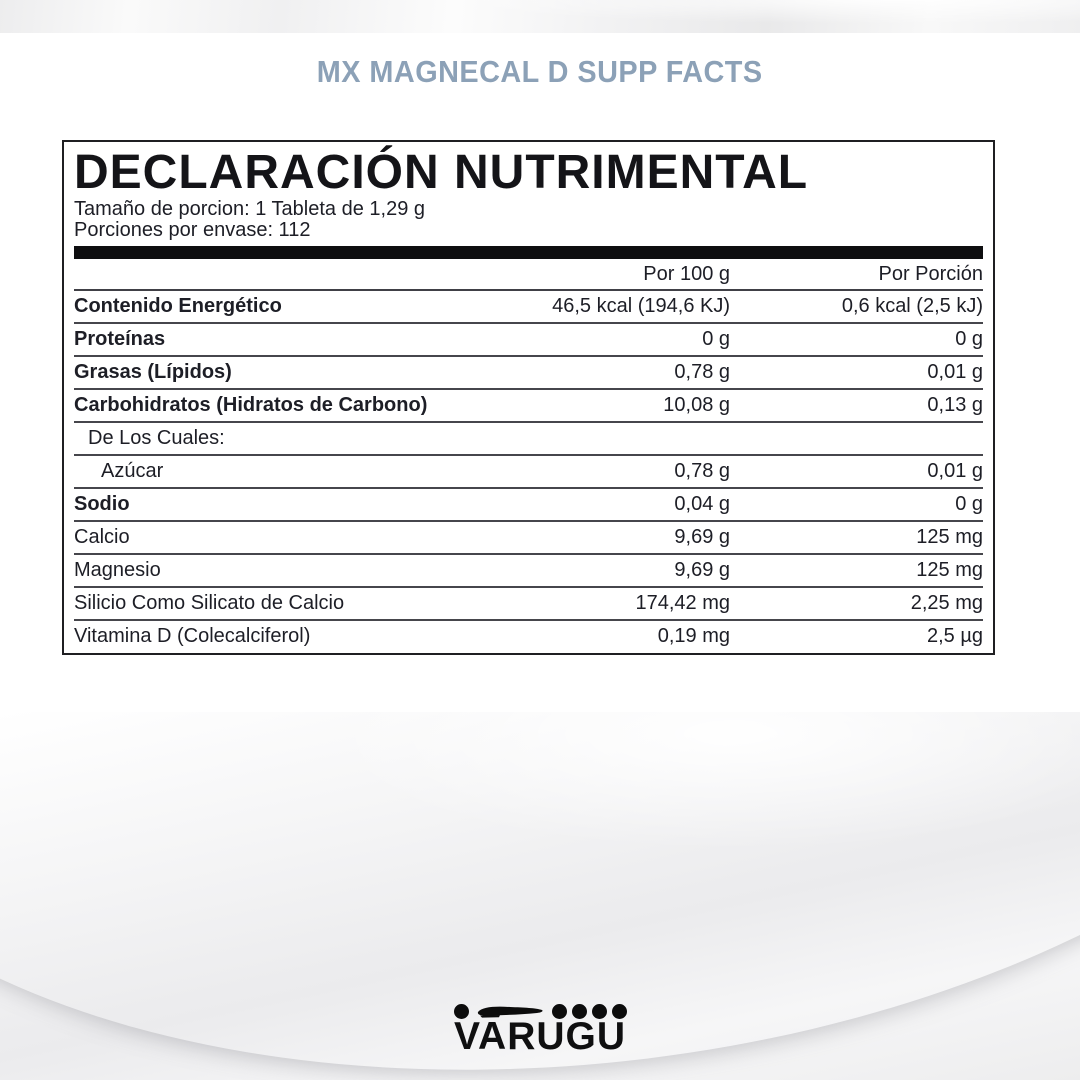  What do you see at coordinates (192, 230) in the screenshot?
I see `servings-per-container: Porciones por envase: 112` at bounding box center [192, 230].